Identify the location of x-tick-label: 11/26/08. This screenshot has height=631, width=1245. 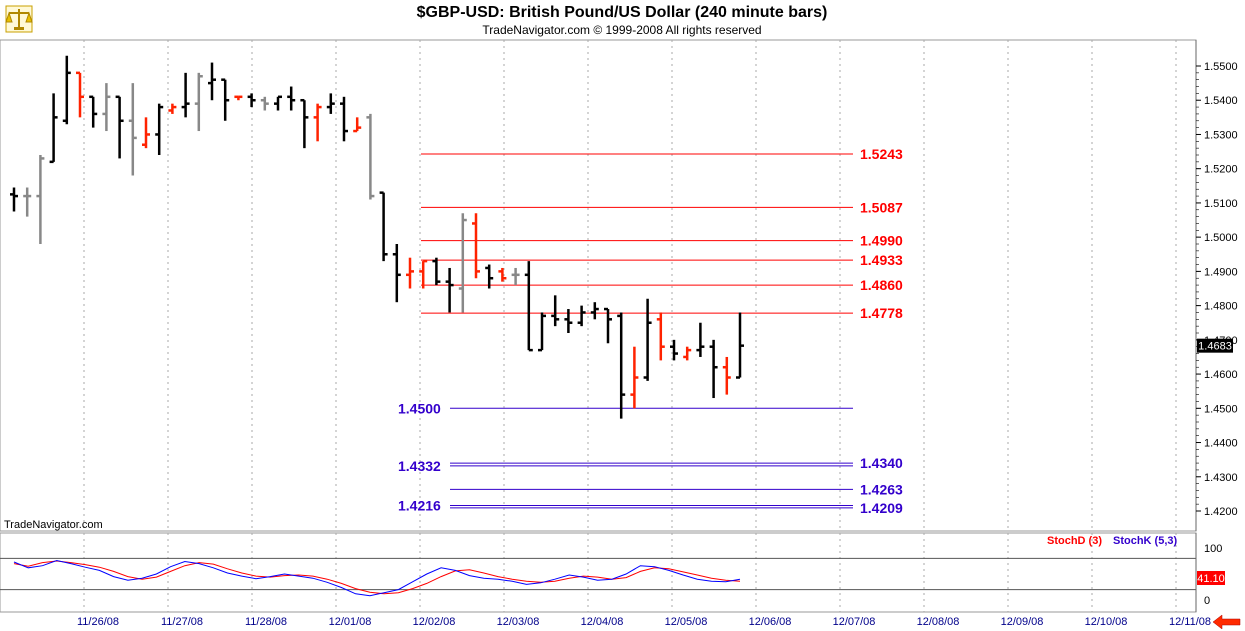
(98, 622).